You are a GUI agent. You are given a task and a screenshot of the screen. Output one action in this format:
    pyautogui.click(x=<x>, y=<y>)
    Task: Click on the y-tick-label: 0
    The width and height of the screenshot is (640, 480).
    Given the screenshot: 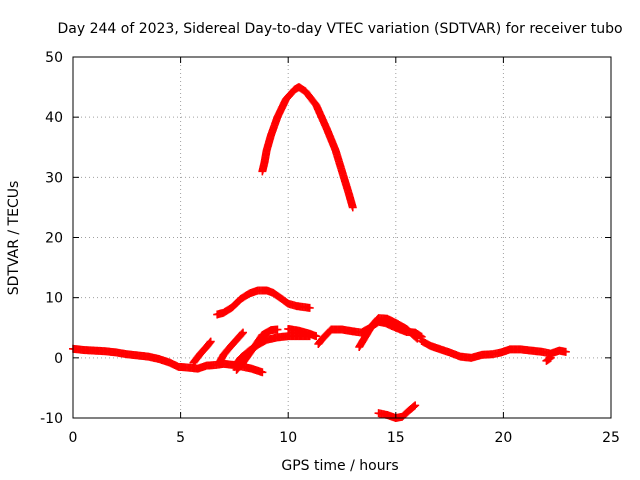 What is the action you would take?
    pyautogui.click(x=58, y=359)
    